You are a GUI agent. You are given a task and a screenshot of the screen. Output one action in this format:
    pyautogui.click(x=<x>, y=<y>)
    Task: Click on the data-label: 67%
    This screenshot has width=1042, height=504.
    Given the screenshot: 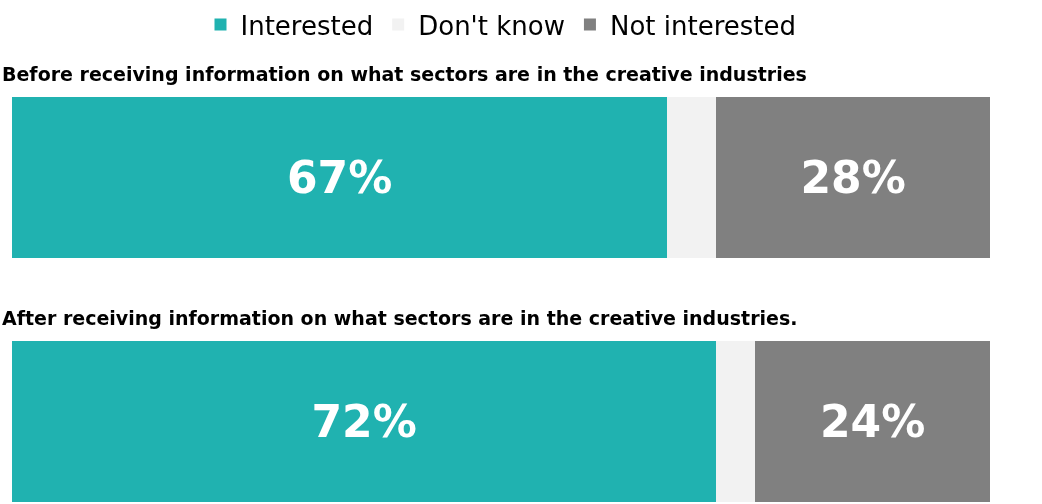 What is the action you would take?
    pyautogui.click(x=339, y=177)
    